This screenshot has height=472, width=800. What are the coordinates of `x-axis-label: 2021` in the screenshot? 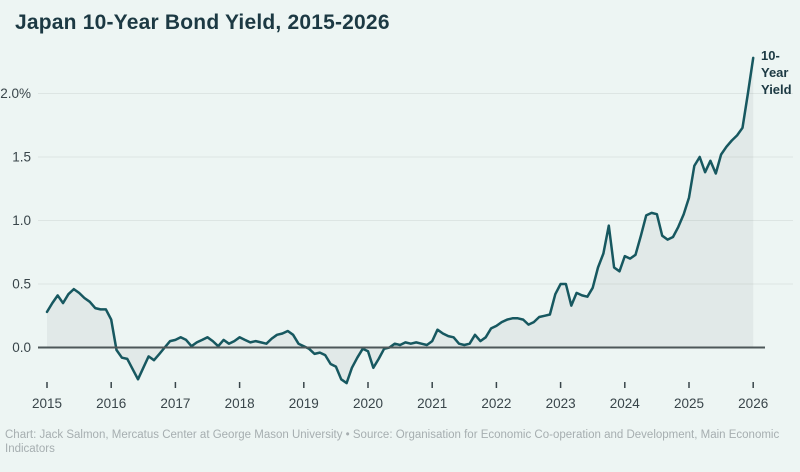 It's located at (432, 403).